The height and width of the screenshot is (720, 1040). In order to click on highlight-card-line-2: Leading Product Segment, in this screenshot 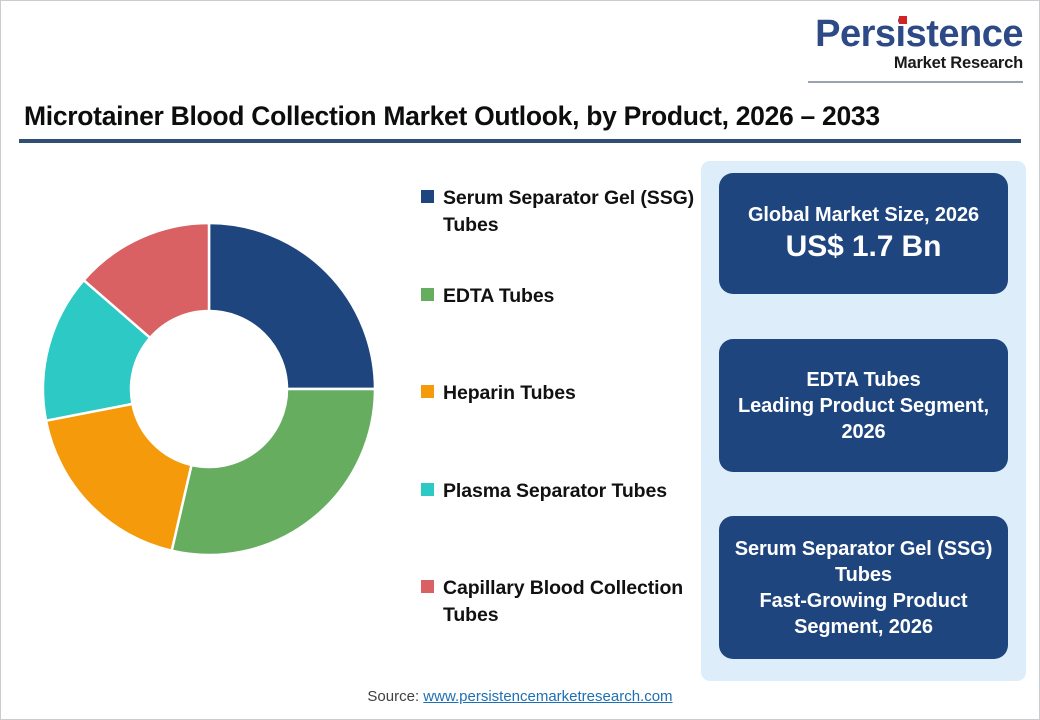, I will do `click(863, 405)`.